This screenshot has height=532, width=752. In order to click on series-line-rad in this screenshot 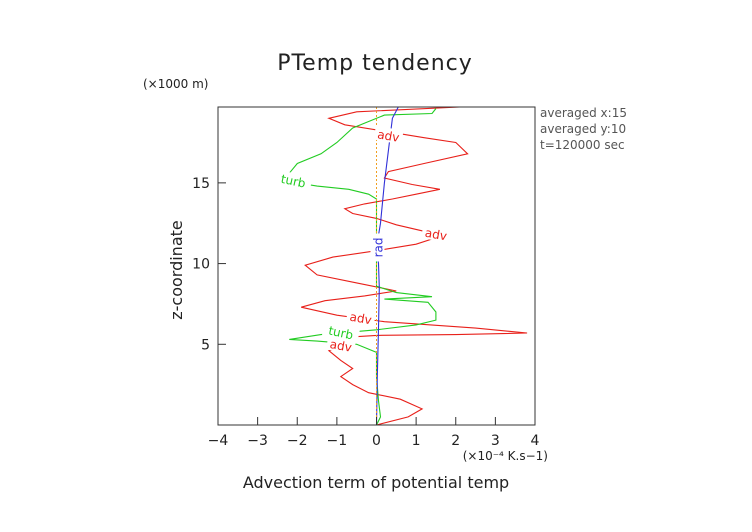, I will do `click(387, 266)`.